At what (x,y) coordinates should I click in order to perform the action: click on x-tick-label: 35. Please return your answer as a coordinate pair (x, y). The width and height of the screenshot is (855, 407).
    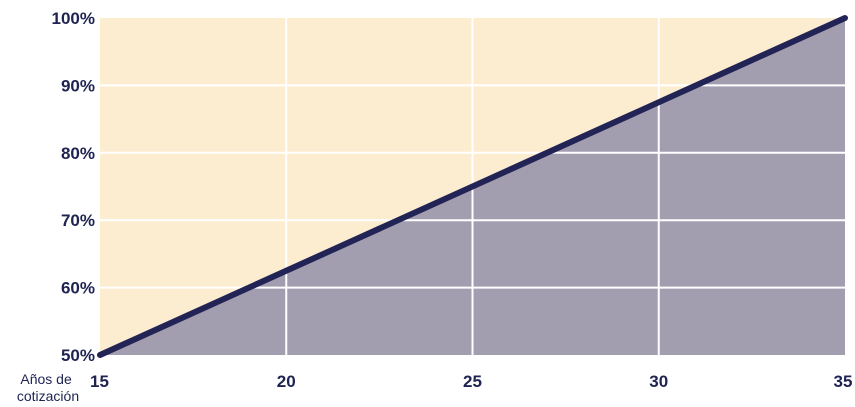
    Looking at the image, I should click on (843, 381).